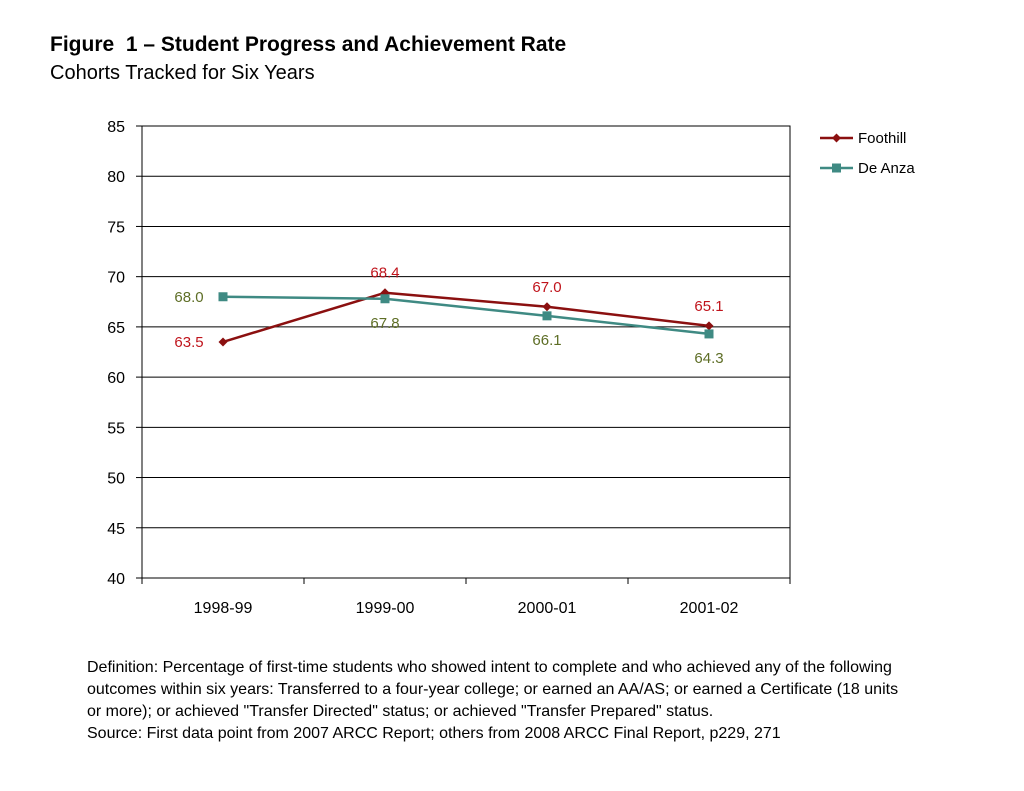 The image size is (1024, 791). Describe the element at coordinates (708, 306) in the screenshot. I see `data-label-foothill: 65.1` at that location.